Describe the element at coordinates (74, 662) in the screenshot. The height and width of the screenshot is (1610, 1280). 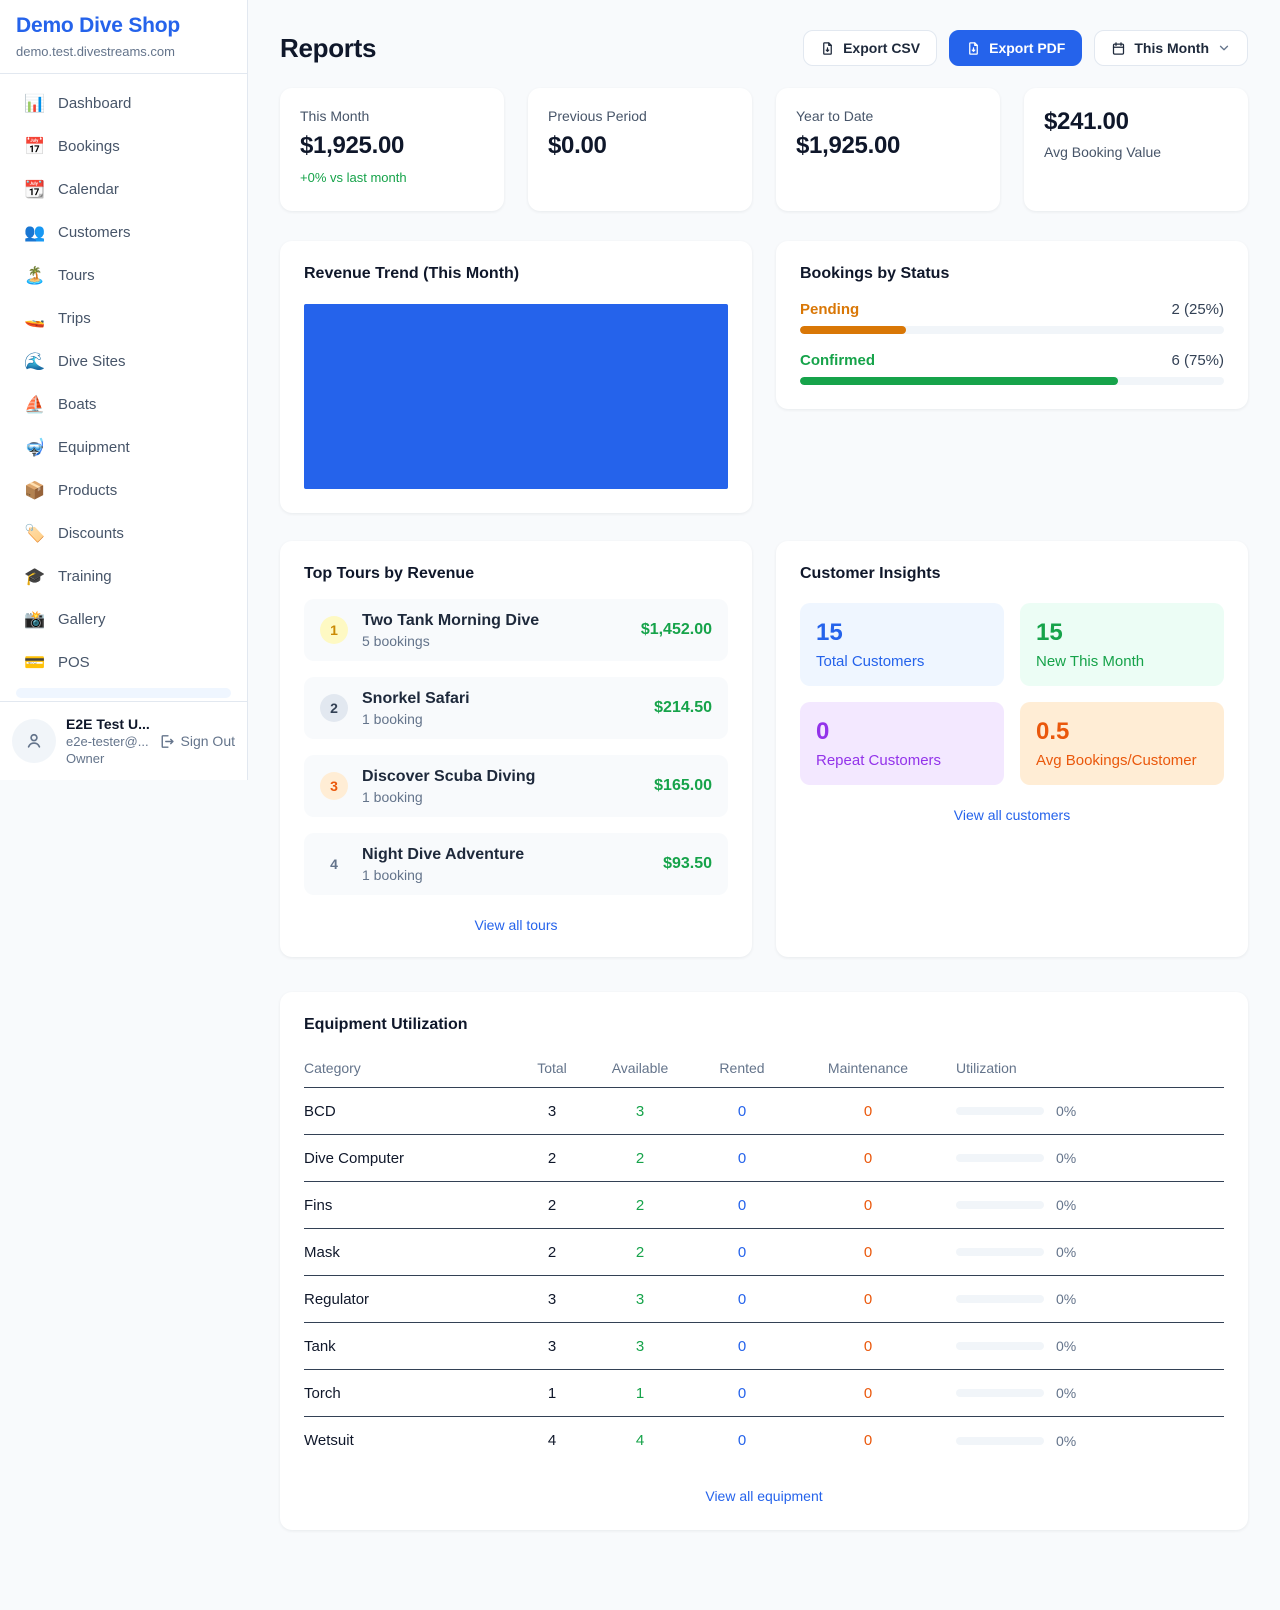
I see `sidebar-nav-label: POS` at that location.